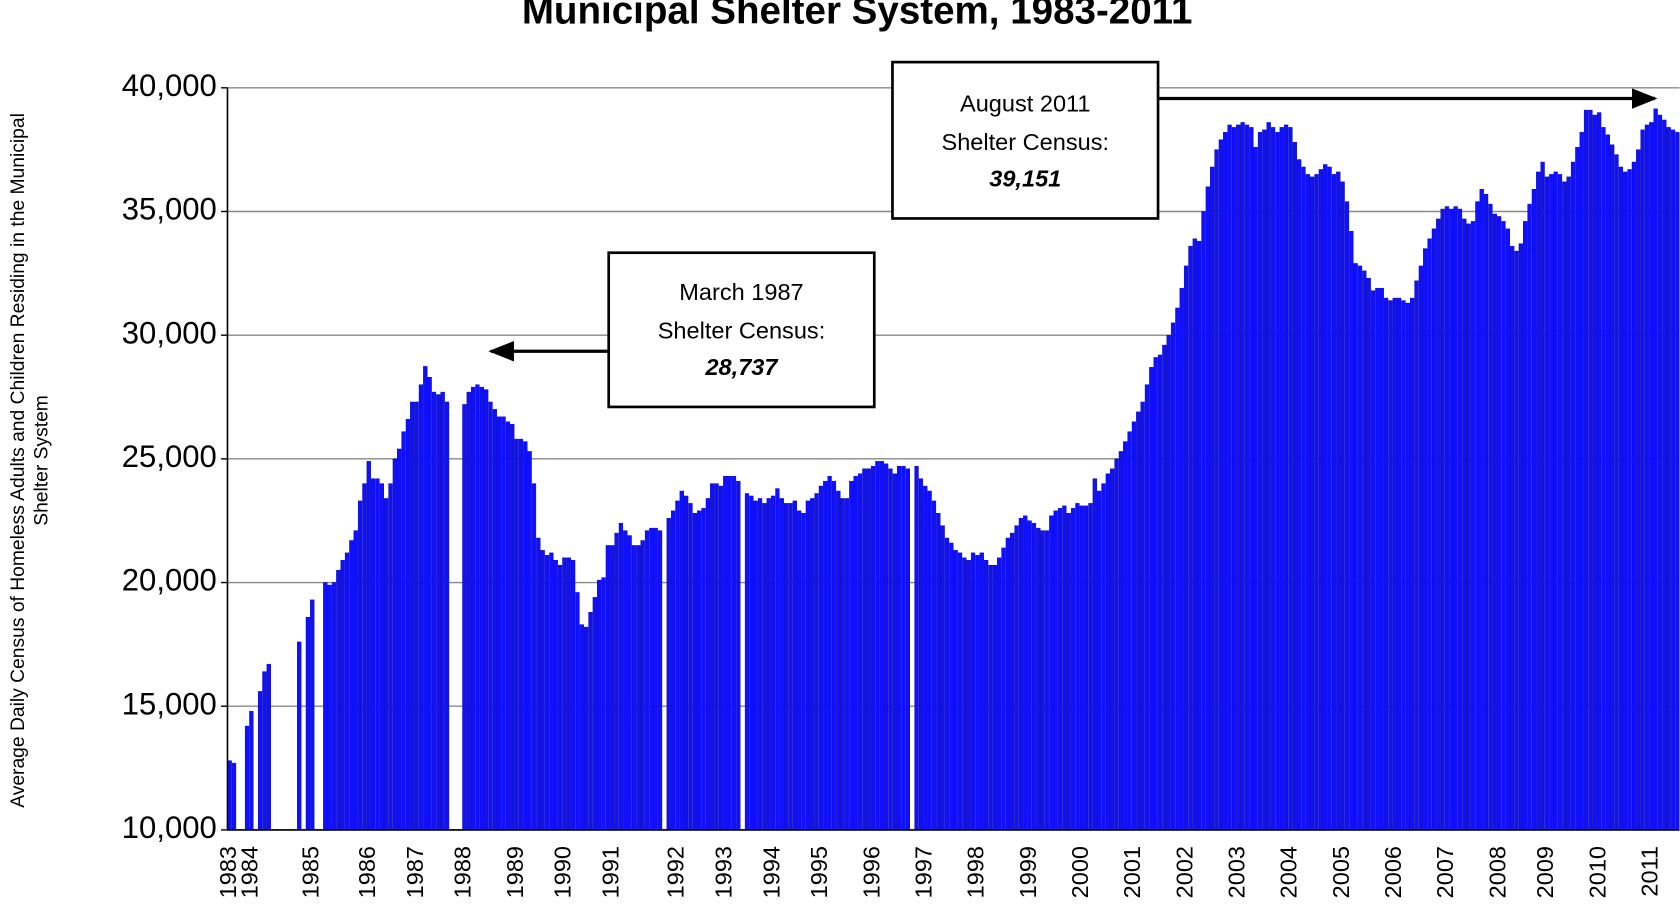 The height and width of the screenshot is (922, 1680). What do you see at coordinates (463, 872) in the screenshot?
I see `x-tick-label: 1988` at bounding box center [463, 872].